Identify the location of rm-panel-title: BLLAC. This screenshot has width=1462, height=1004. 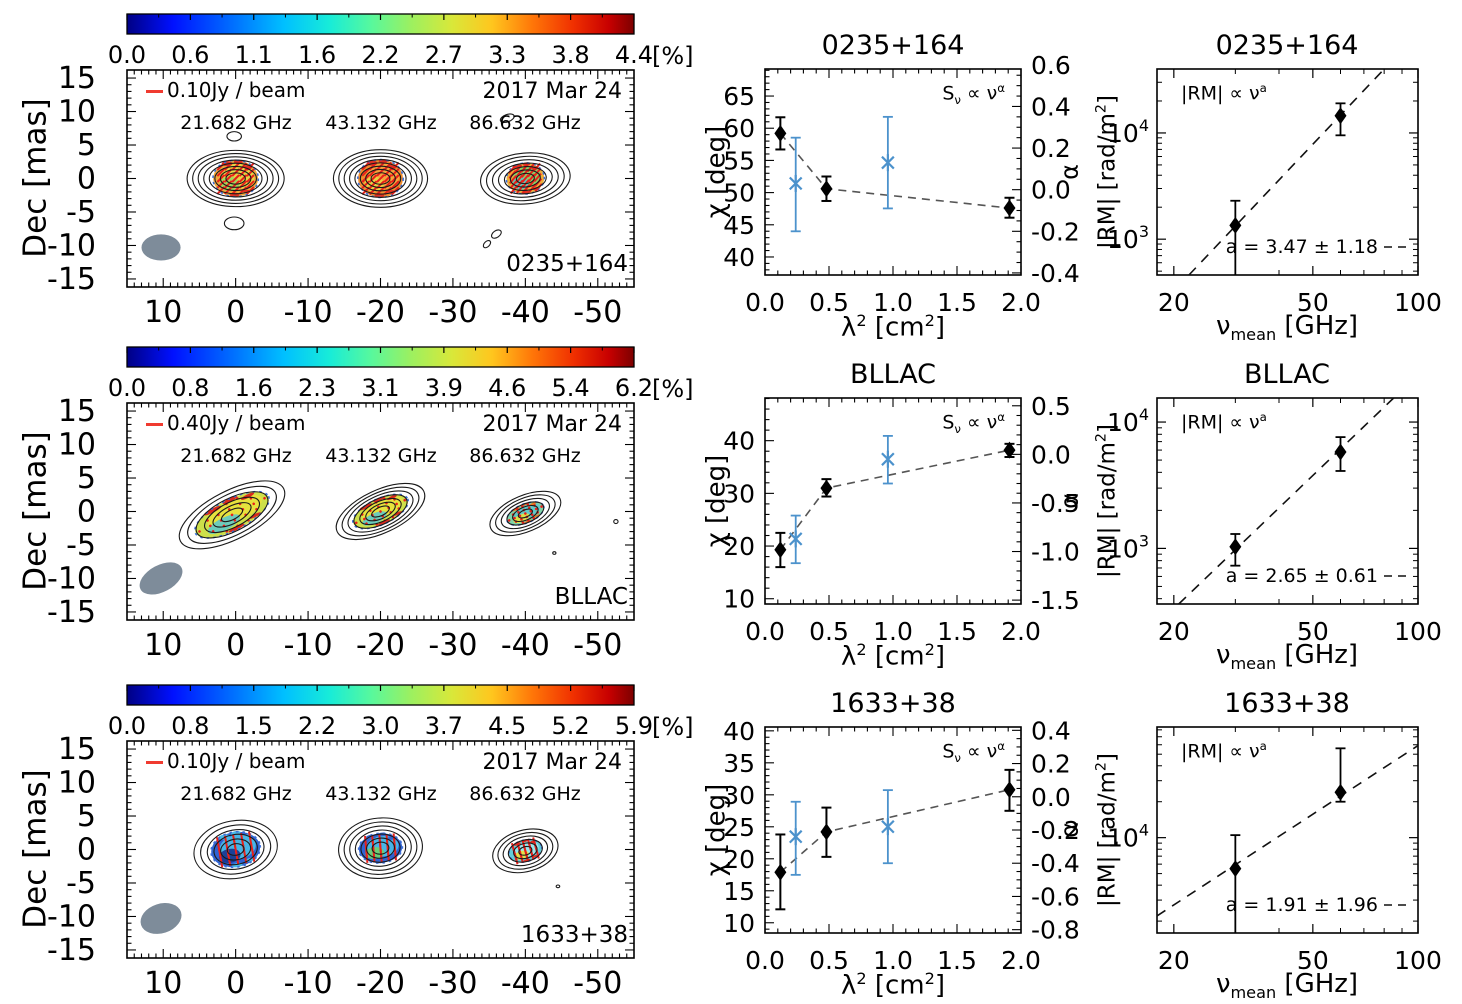
(1287, 374).